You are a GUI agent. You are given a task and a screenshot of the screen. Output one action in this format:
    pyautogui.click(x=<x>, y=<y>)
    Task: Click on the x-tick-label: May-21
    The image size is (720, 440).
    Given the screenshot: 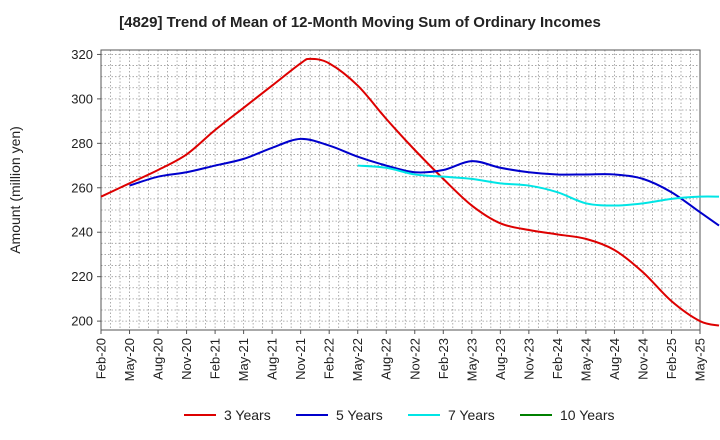 What is the action you would take?
    pyautogui.click(x=243, y=359)
    